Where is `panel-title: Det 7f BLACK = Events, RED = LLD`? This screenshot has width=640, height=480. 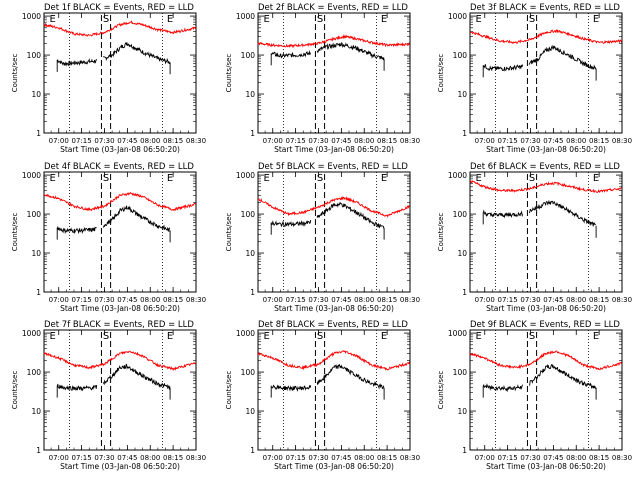 panel-title: Det 7f BLACK = Events, RED = LLD is located at coordinates (119, 325).